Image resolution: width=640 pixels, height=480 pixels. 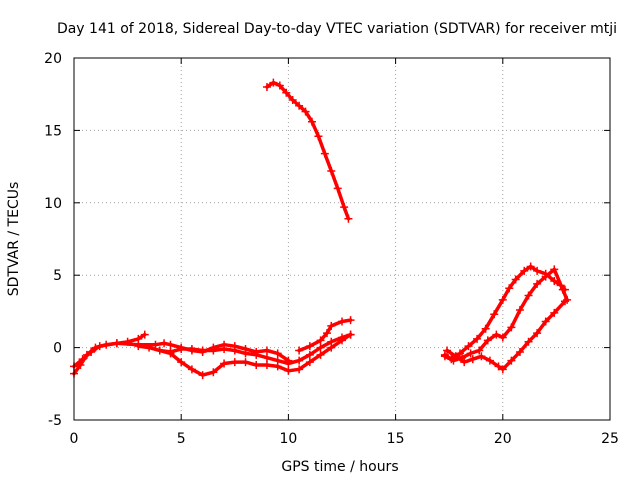 I want to click on y-tick-label: 5, so click(x=57, y=276).